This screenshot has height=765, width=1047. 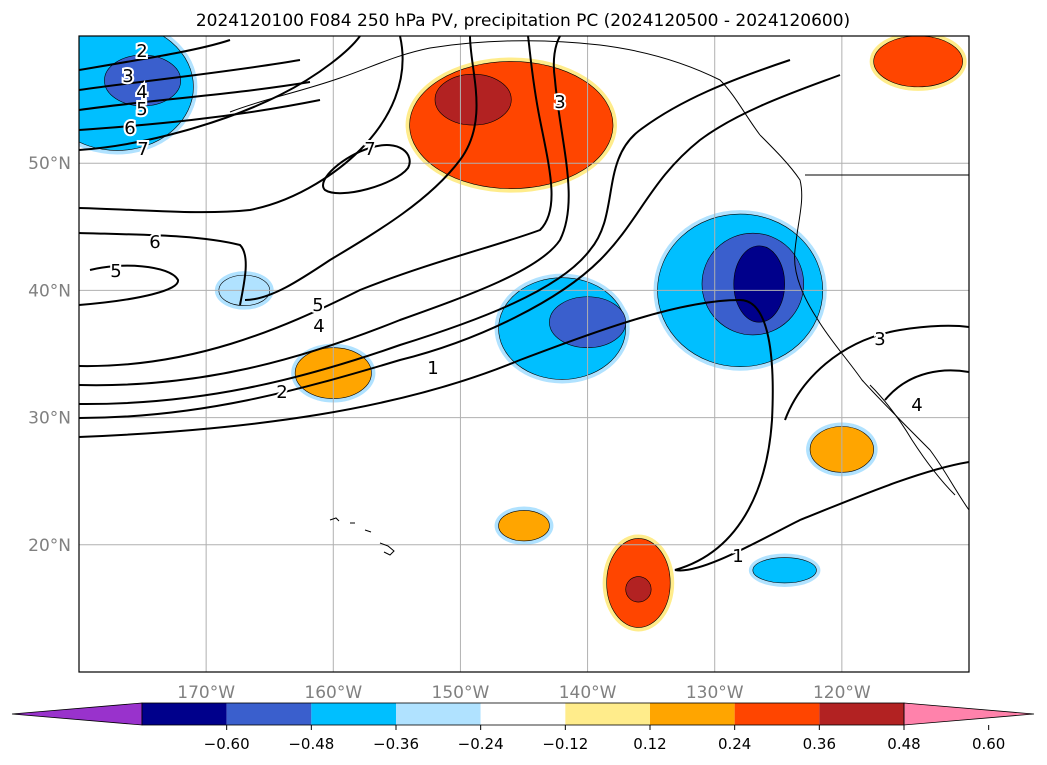 I want to click on y-tick-label: 50°N, so click(x=49, y=164).